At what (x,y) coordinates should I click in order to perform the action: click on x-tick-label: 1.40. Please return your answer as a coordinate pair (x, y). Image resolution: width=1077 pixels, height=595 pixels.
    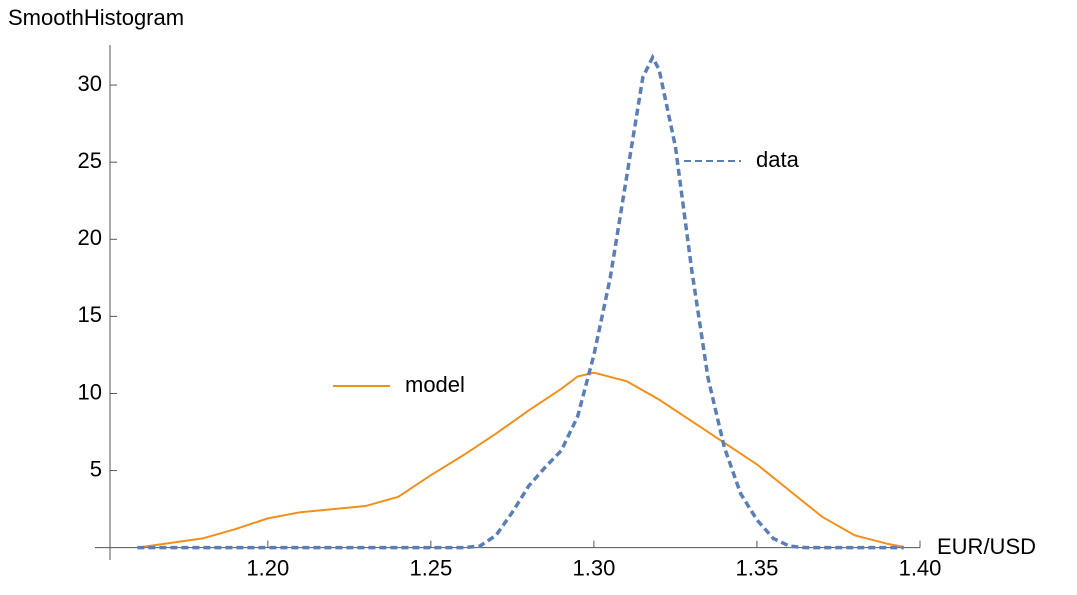
    Looking at the image, I should click on (920, 567).